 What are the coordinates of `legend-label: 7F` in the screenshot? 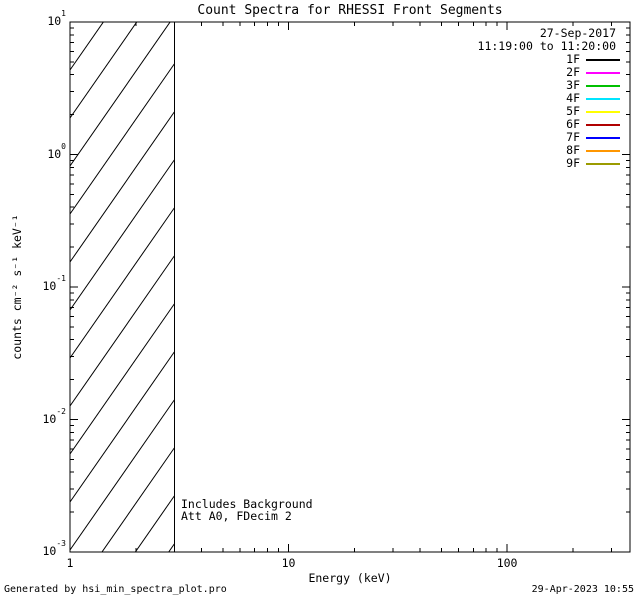 It's located at (573, 137).